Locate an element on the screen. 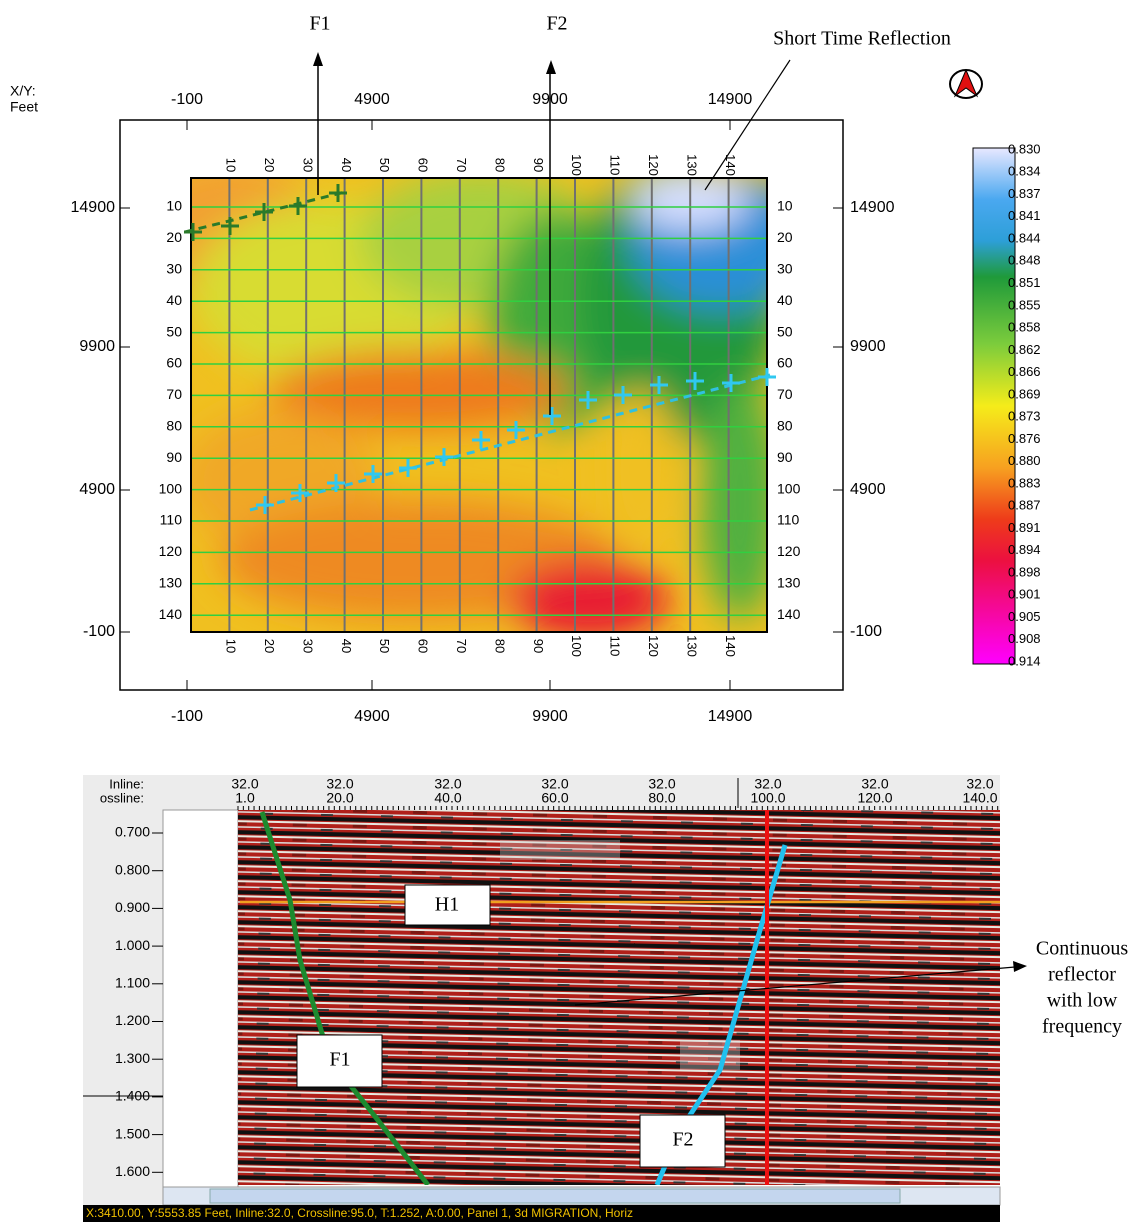 The image size is (1148, 1227). colorbar-label: 0.873 is located at coordinates (1024, 416).